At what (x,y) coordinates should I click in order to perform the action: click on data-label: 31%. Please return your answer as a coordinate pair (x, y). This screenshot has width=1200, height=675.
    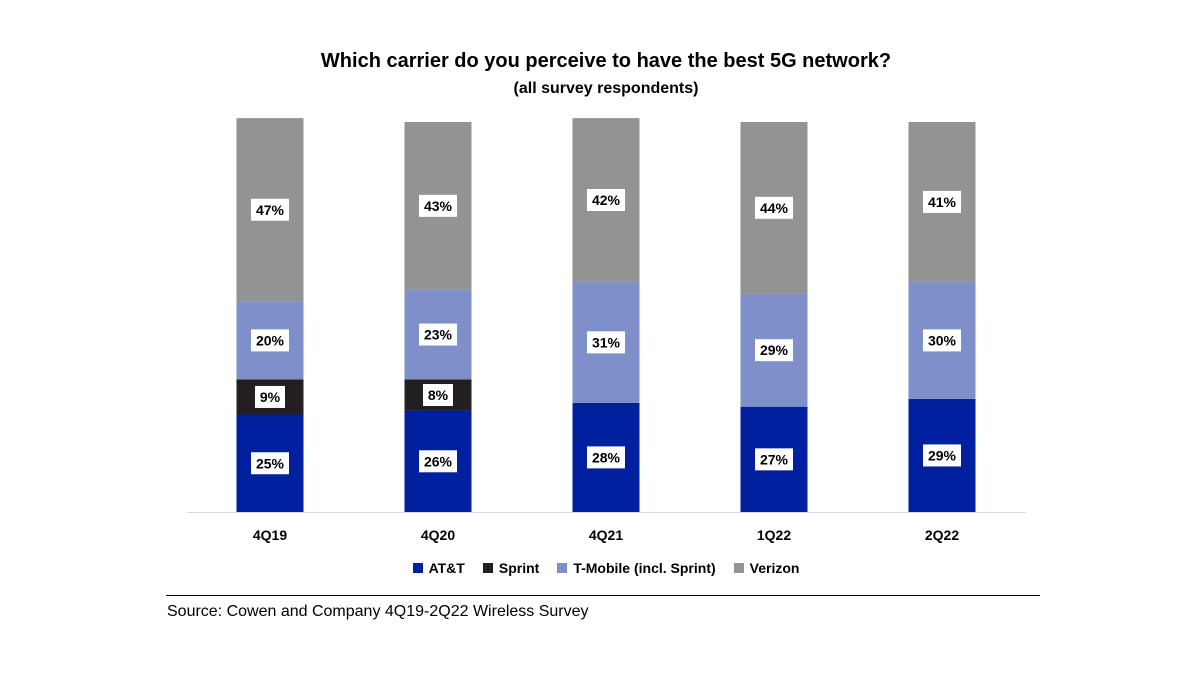
    Looking at the image, I should click on (606, 342).